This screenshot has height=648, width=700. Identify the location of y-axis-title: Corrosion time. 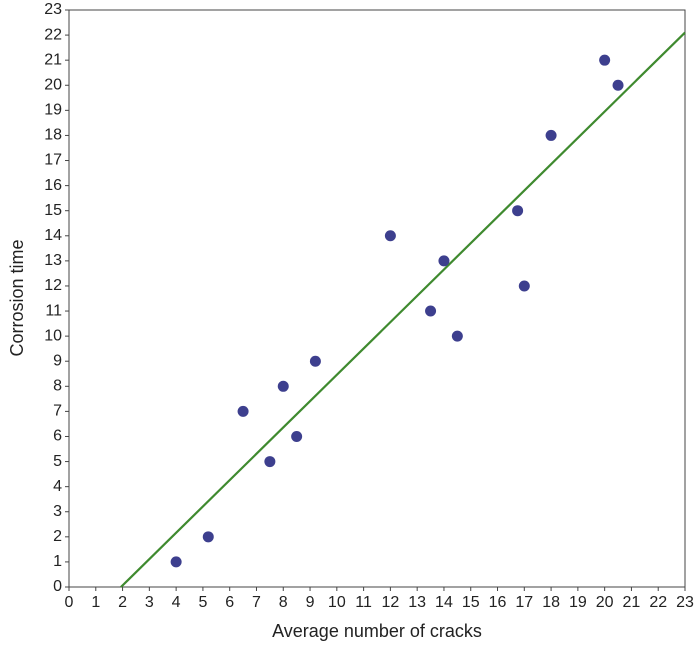
(17, 297).